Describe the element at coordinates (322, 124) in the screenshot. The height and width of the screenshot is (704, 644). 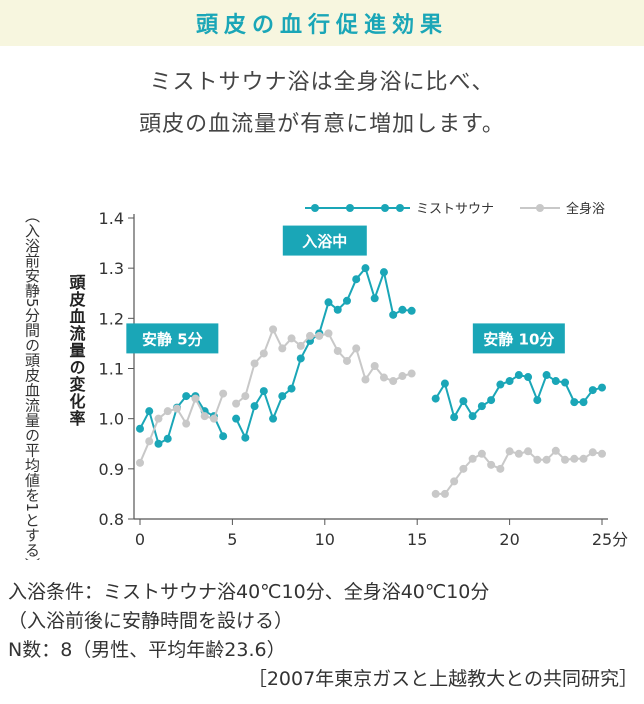
I see `lead-line-2: 頭皮の血流量が有意に増加します。` at that location.